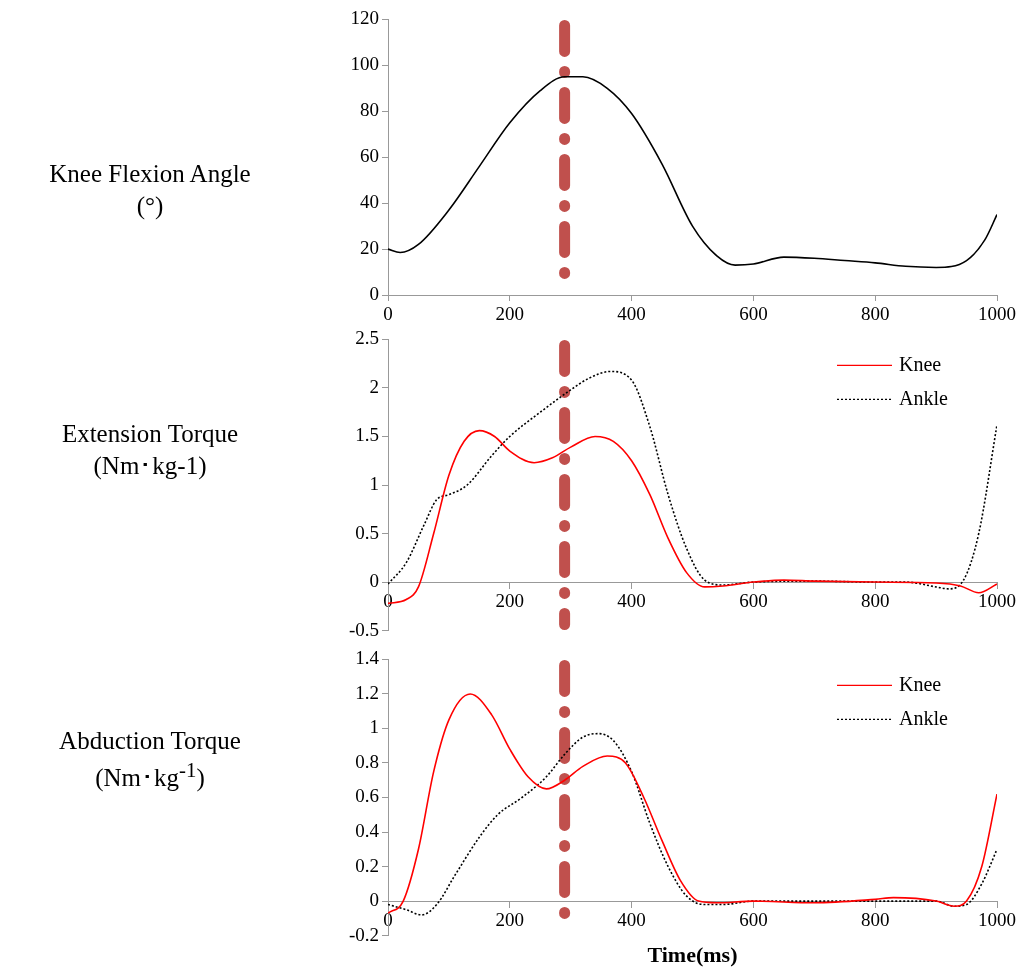 The height and width of the screenshot is (980, 1035). I want to click on y-tick-label: 120, so click(364, 18).